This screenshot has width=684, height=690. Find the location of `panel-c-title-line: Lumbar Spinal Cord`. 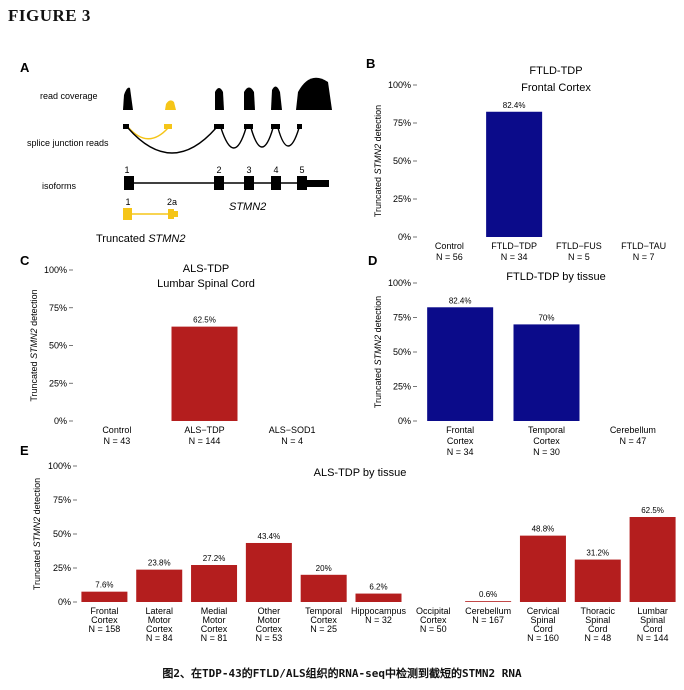

panel-c-title-line: Lumbar Spinal Cord is located at coordinates (206, 284).